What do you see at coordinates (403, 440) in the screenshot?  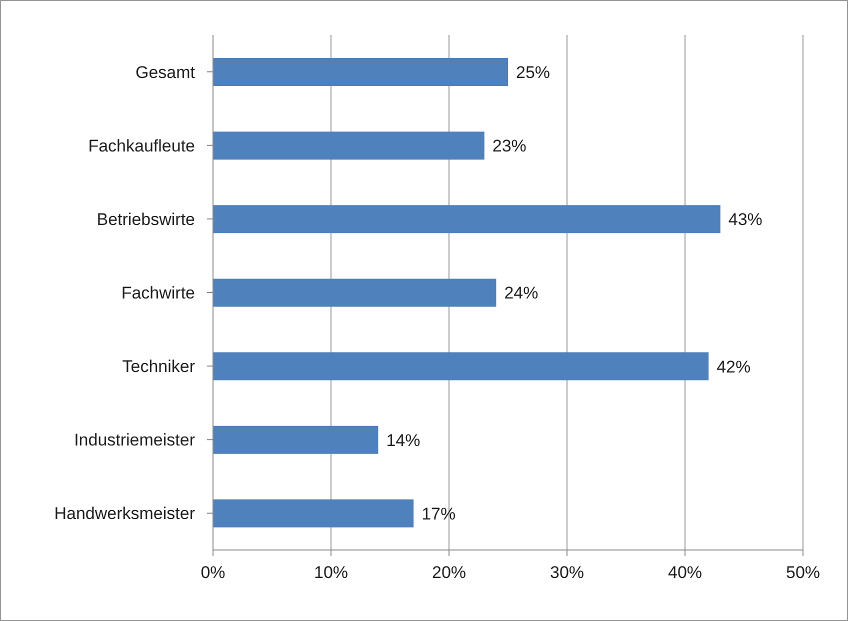 I see `data-label: 14%` at bounding box center [403, 440].